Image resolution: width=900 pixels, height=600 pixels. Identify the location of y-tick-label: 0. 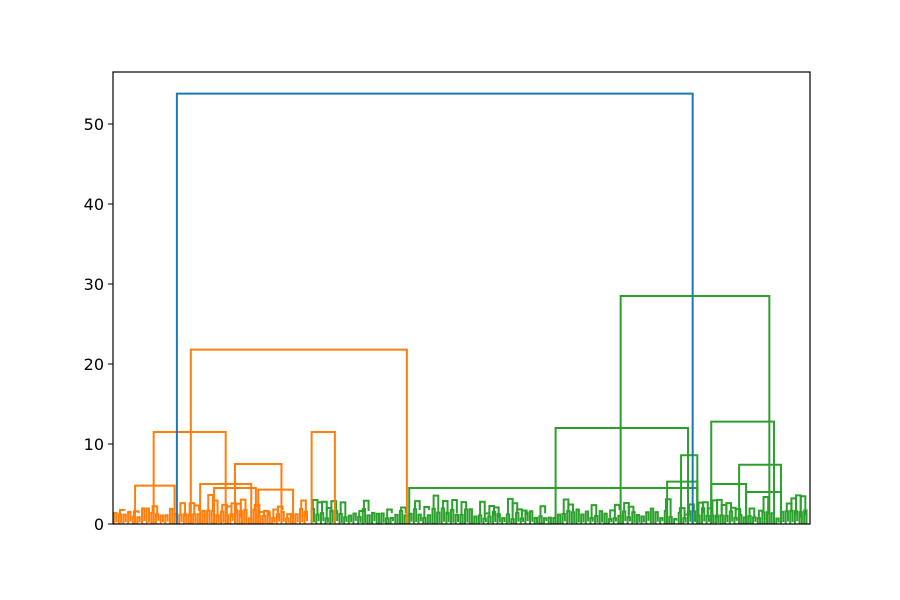
(99, 524).